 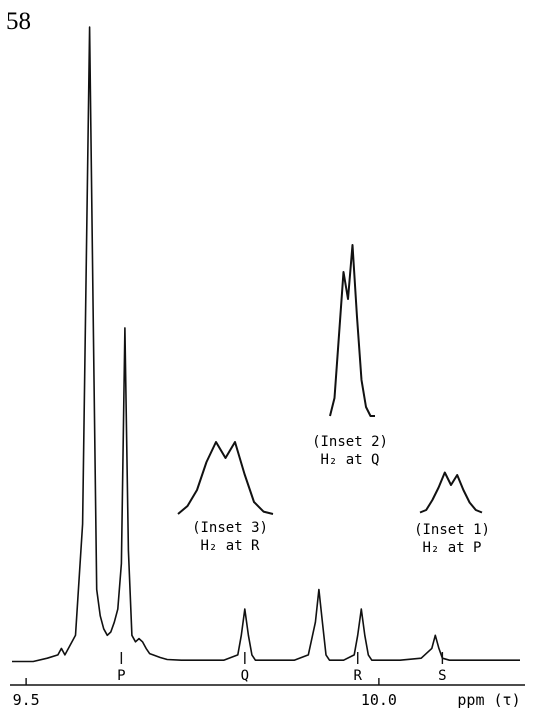 What do you see at coordinates (230, 546) in the screenshot?
I see `inset-3-sublabel: H₂ at R` at bounding box center [230, 546].